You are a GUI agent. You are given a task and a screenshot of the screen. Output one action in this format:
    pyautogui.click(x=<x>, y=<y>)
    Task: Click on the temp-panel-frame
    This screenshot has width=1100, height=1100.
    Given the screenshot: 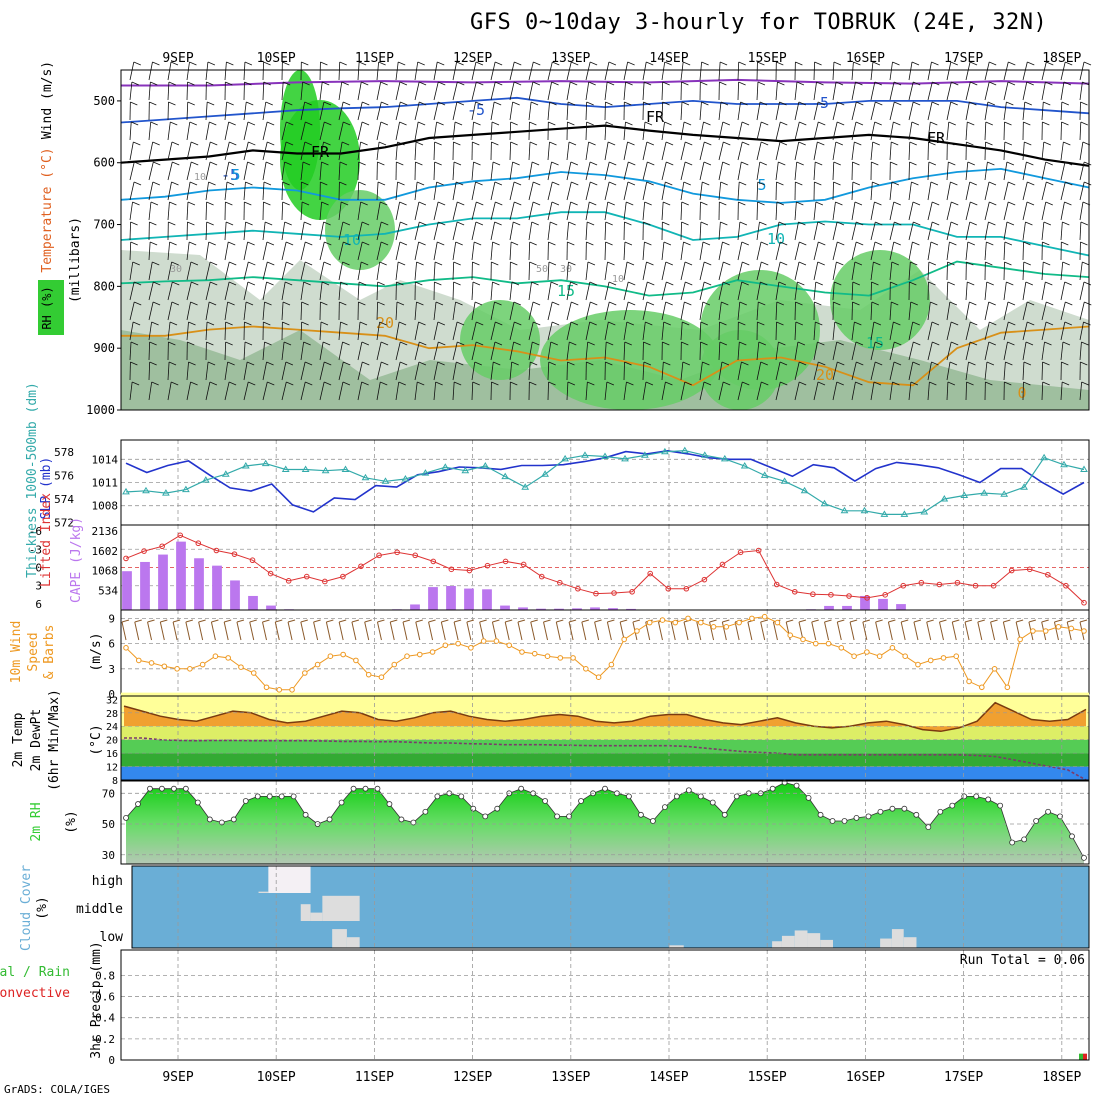 What is the action you would take?
    pyautogui.click(x=605, y=738)
    